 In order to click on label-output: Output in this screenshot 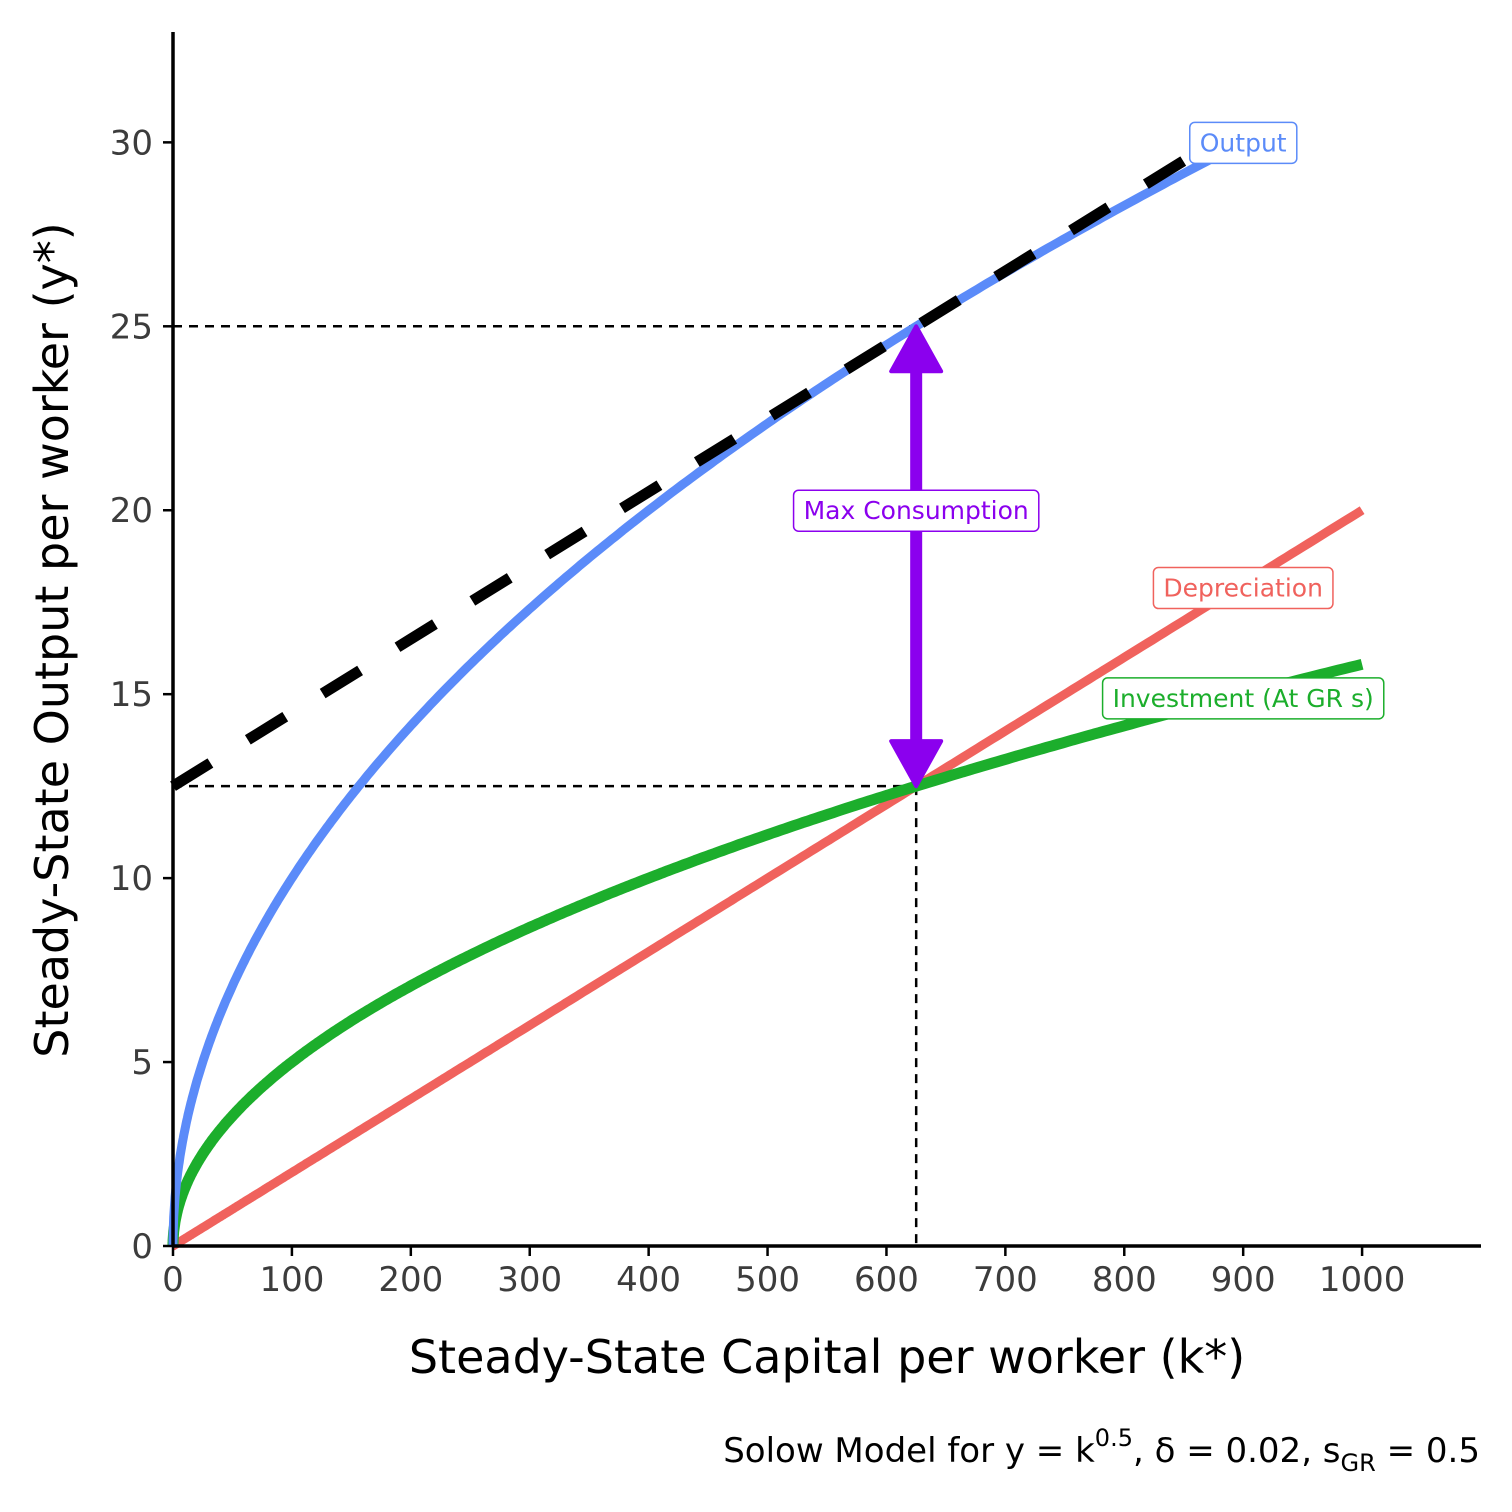, I will do `click(1243, 143)`.